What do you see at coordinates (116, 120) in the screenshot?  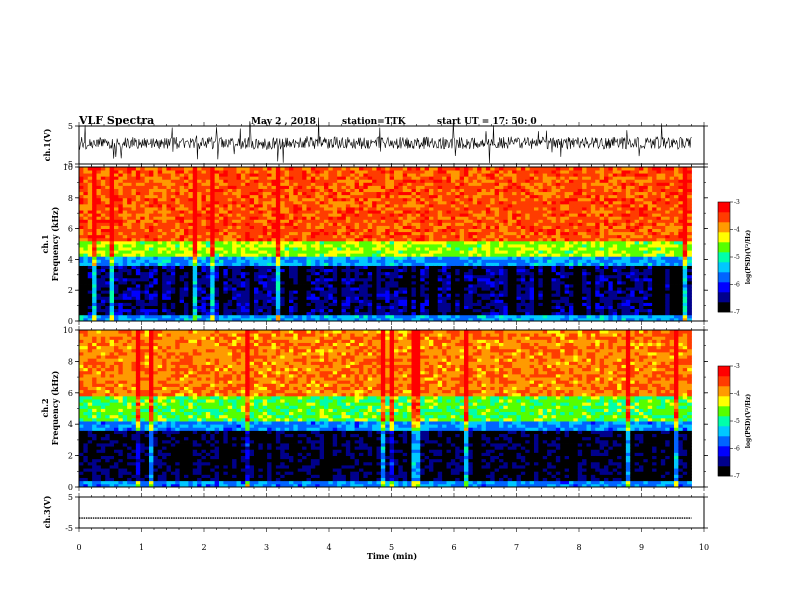 I see `figure-title: VLF Spectra` at bounding box center [116, 120].